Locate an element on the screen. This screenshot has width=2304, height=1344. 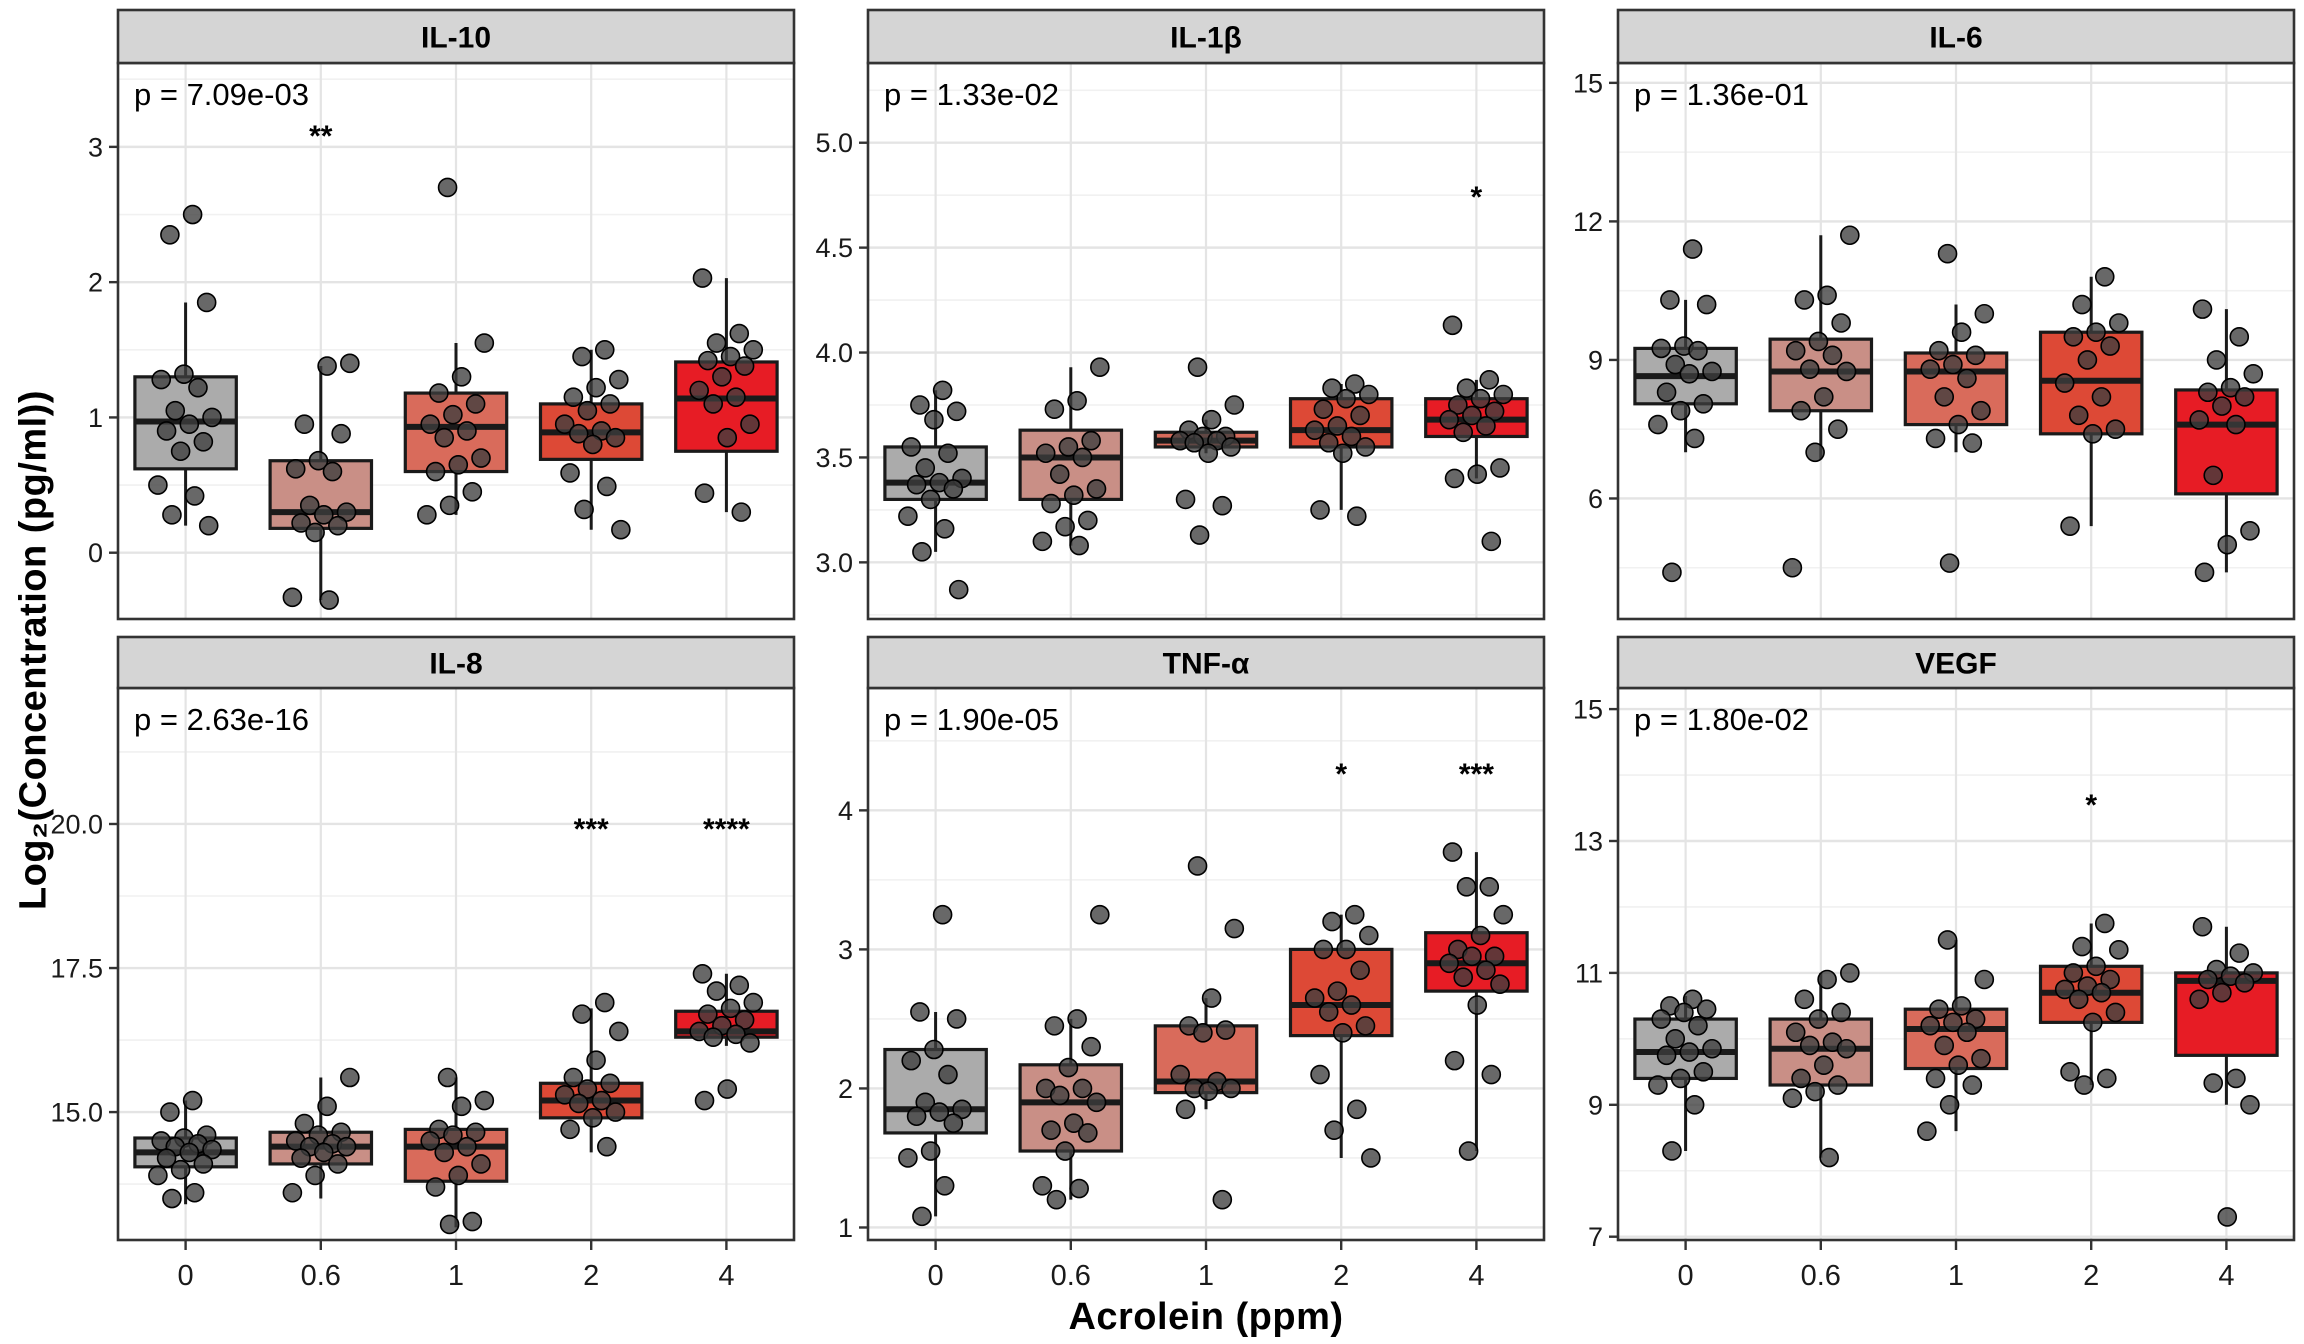
x-axis-title: Acrolein (ppm) is located at coordinates (1206, 1317).